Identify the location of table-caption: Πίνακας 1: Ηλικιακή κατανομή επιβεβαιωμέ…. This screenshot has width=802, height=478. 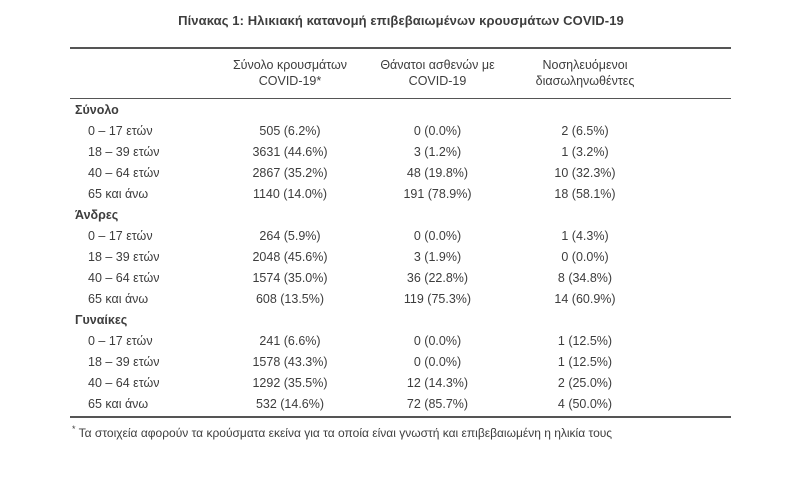
(401, 20).